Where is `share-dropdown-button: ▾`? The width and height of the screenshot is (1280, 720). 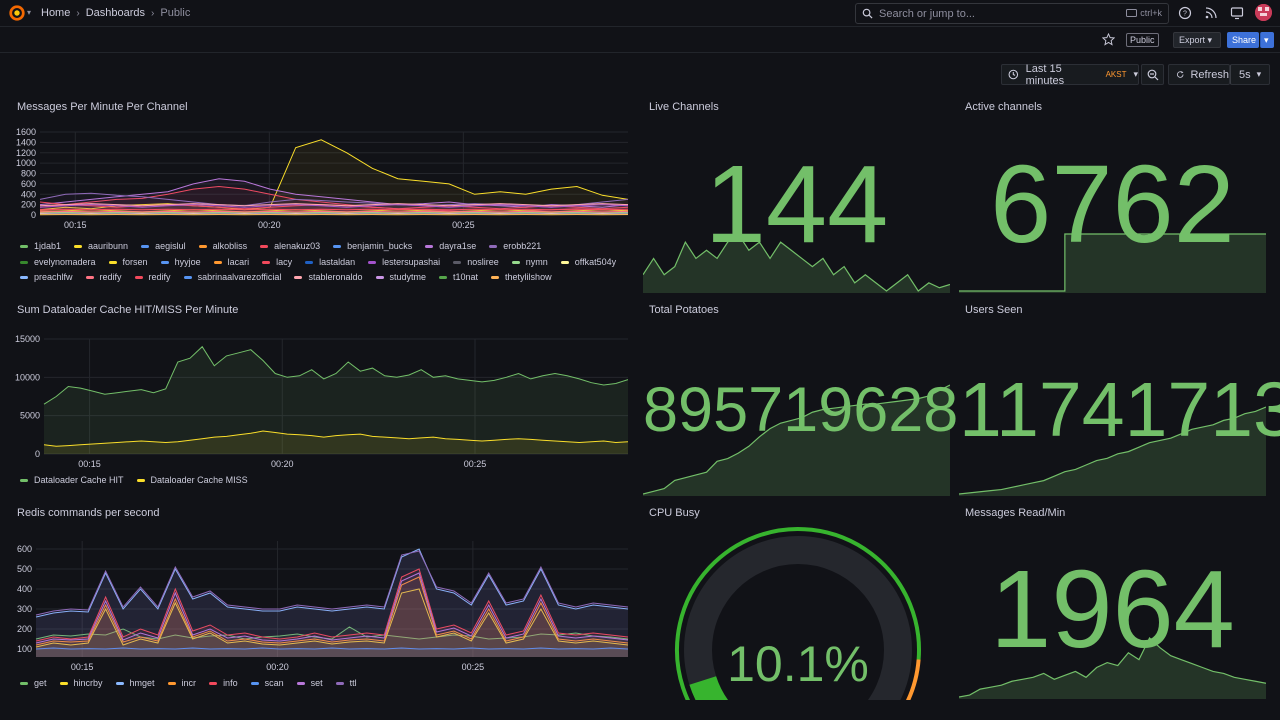 share-dropdown-button: ▾ is located at coordinates (1267, 40).